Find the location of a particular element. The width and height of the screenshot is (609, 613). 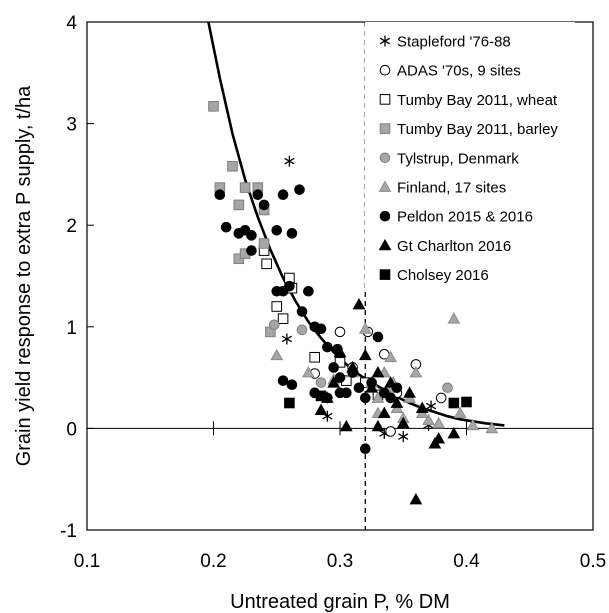

legend-label: Tumby Bay 2011, wheat is located at coordinates (477, 100).